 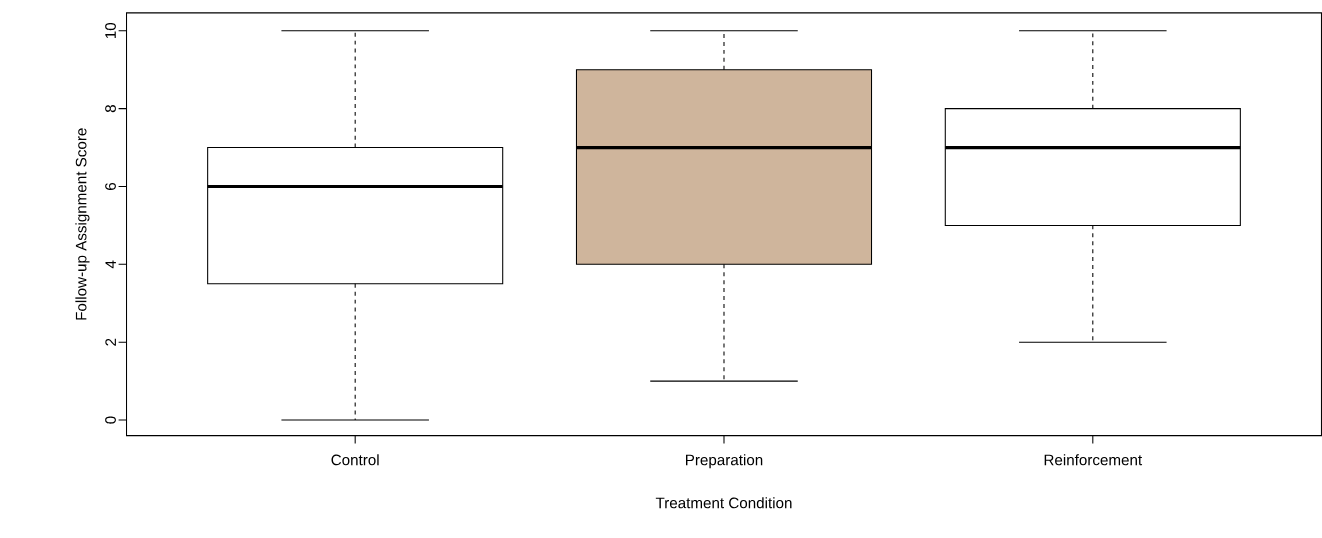 What do you see at coordinates (110, 342) in the screenshot?
I see `y-tick-label: 2` at bounding box center [110, 342].